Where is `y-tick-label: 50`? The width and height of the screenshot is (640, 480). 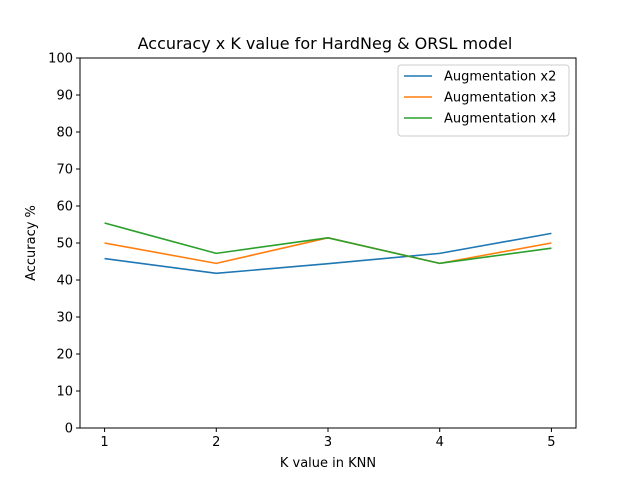 y-tick-label: 50 is located at coordinates (64, 244).